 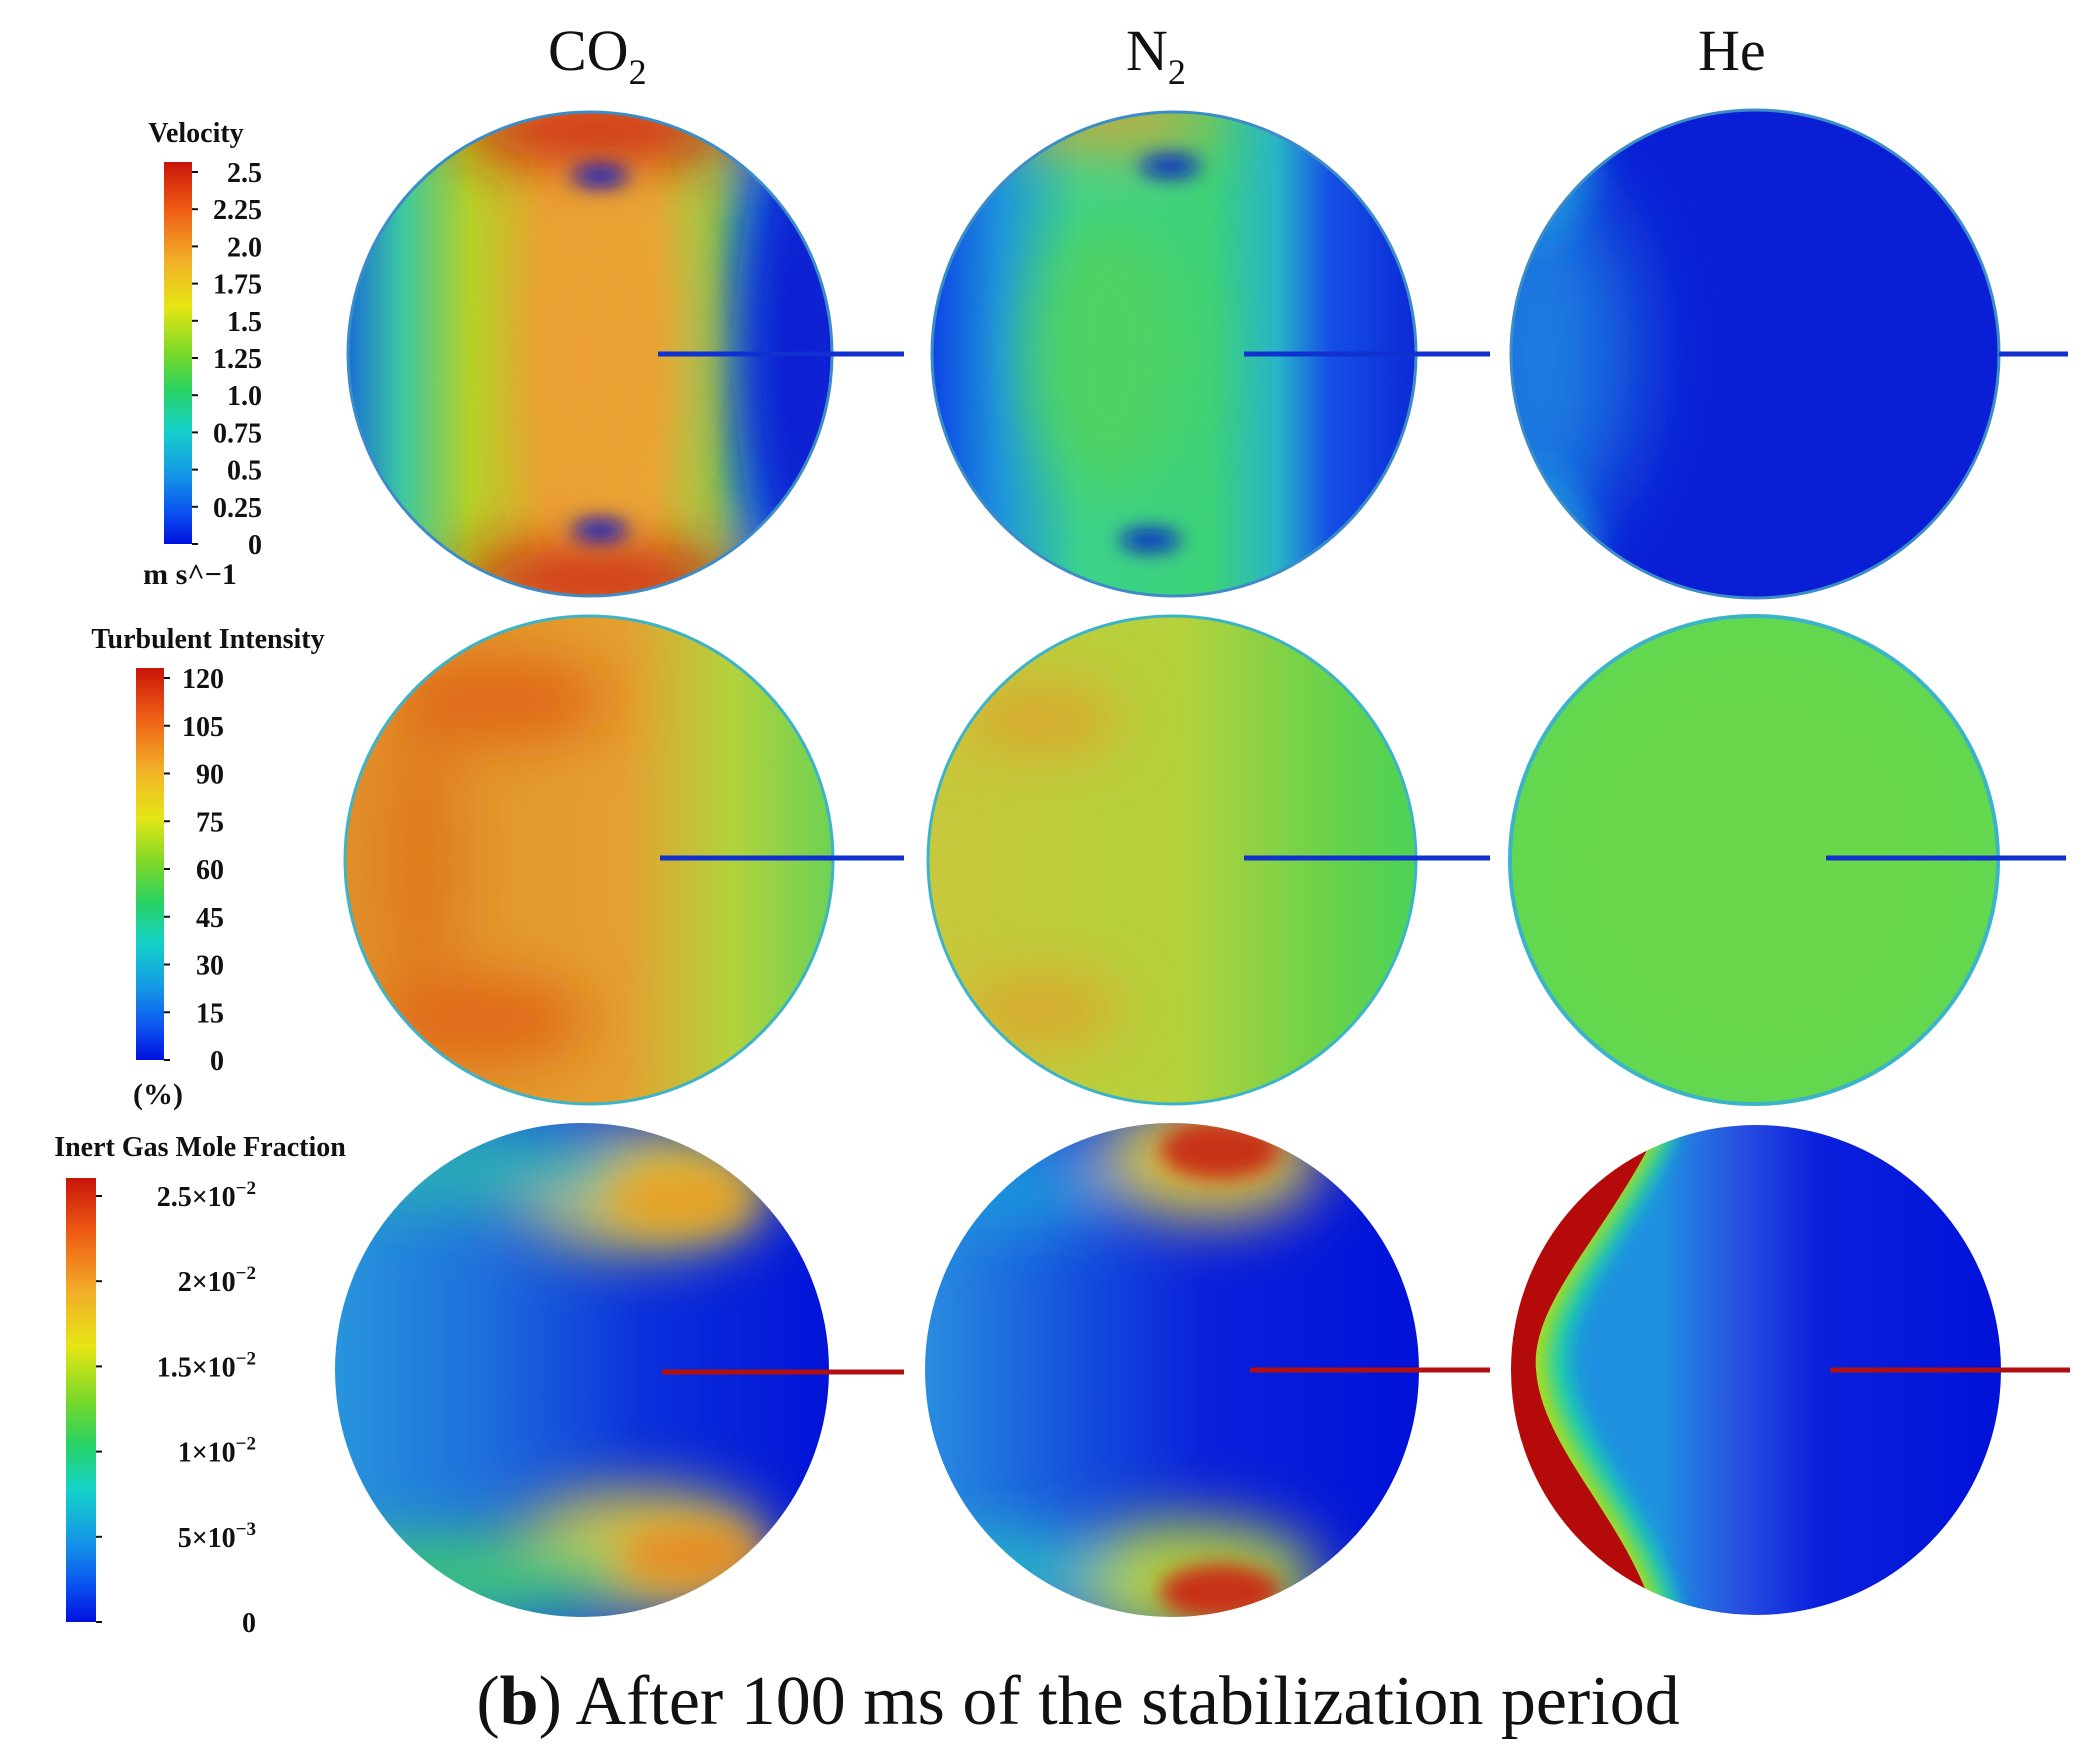 I want to click on contour-inert-co2, so click(x=582, y=1370).